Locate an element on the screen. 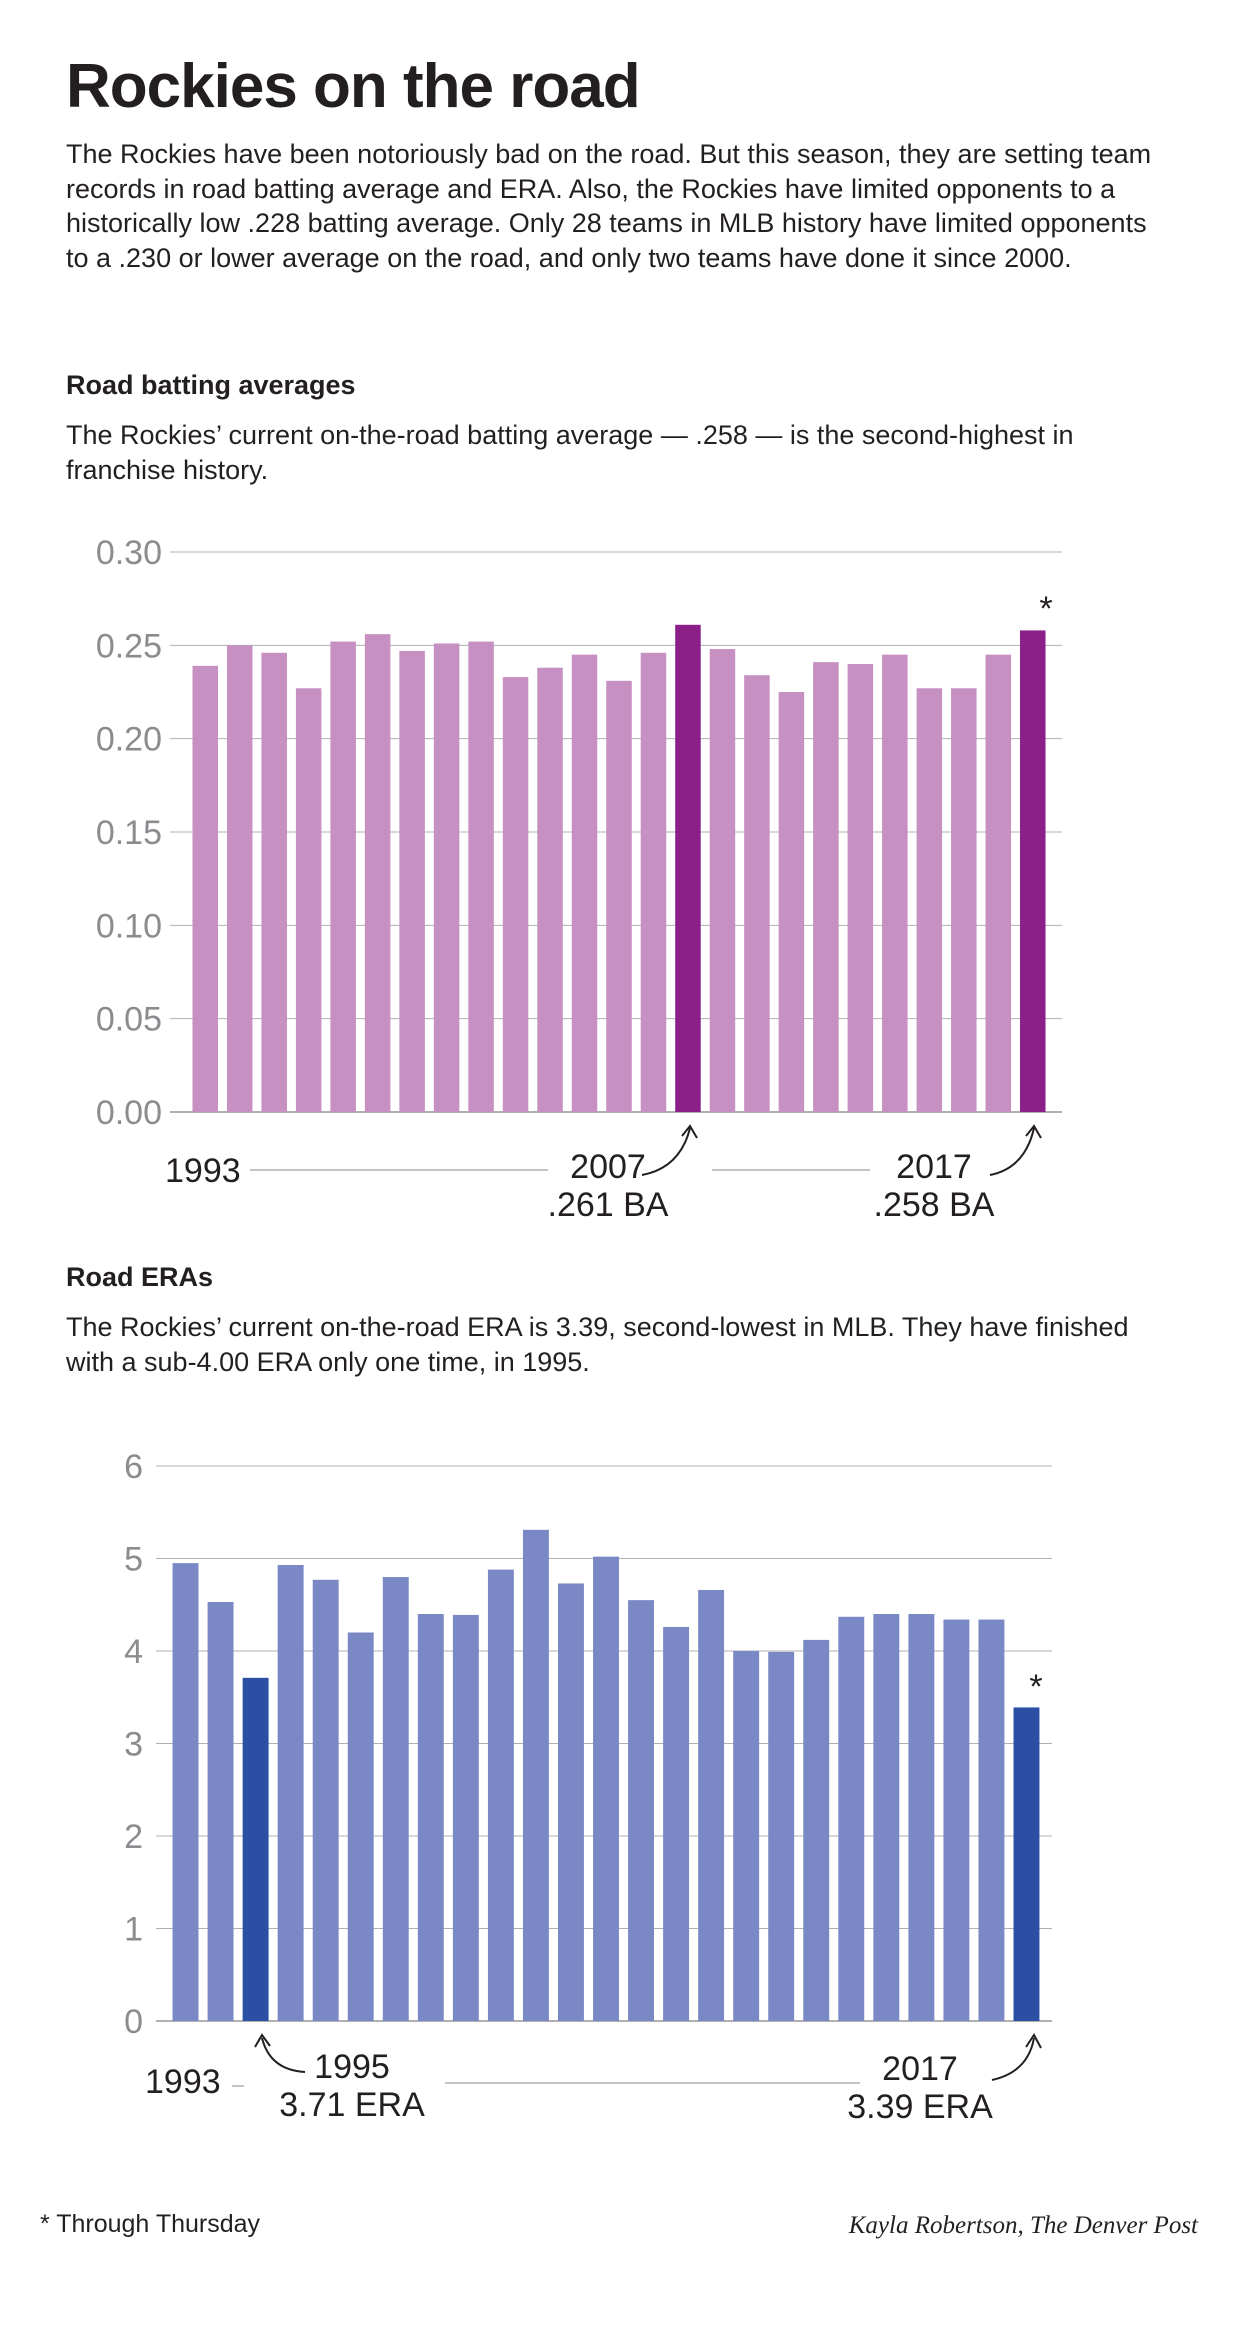 The height and width of the screenshot is (2331, 1250). ba-bar-2007 is located at coordinates (688, 868).